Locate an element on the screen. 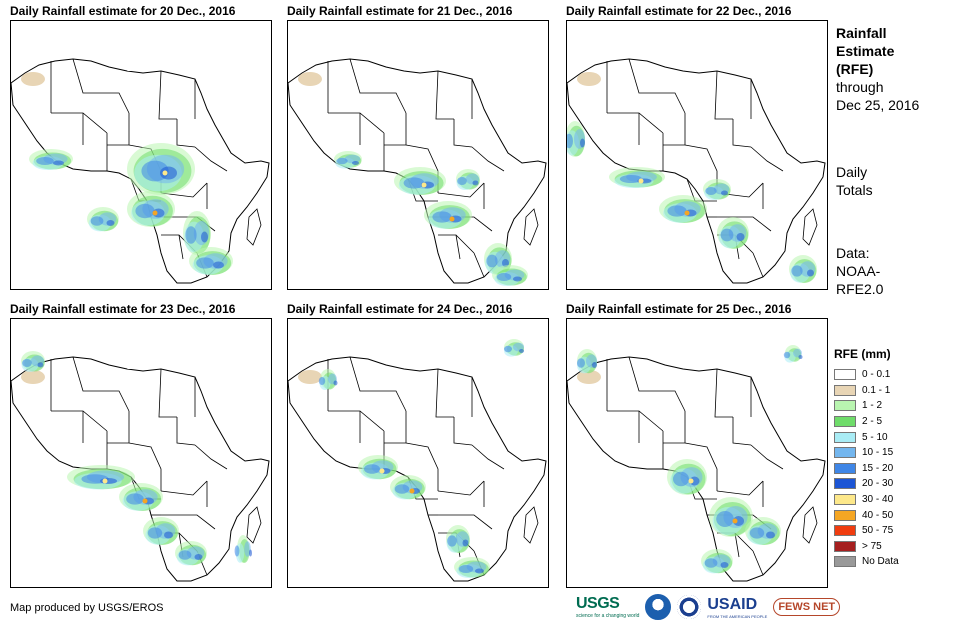  totals-line: Totals is located at coordinates (854, 190).